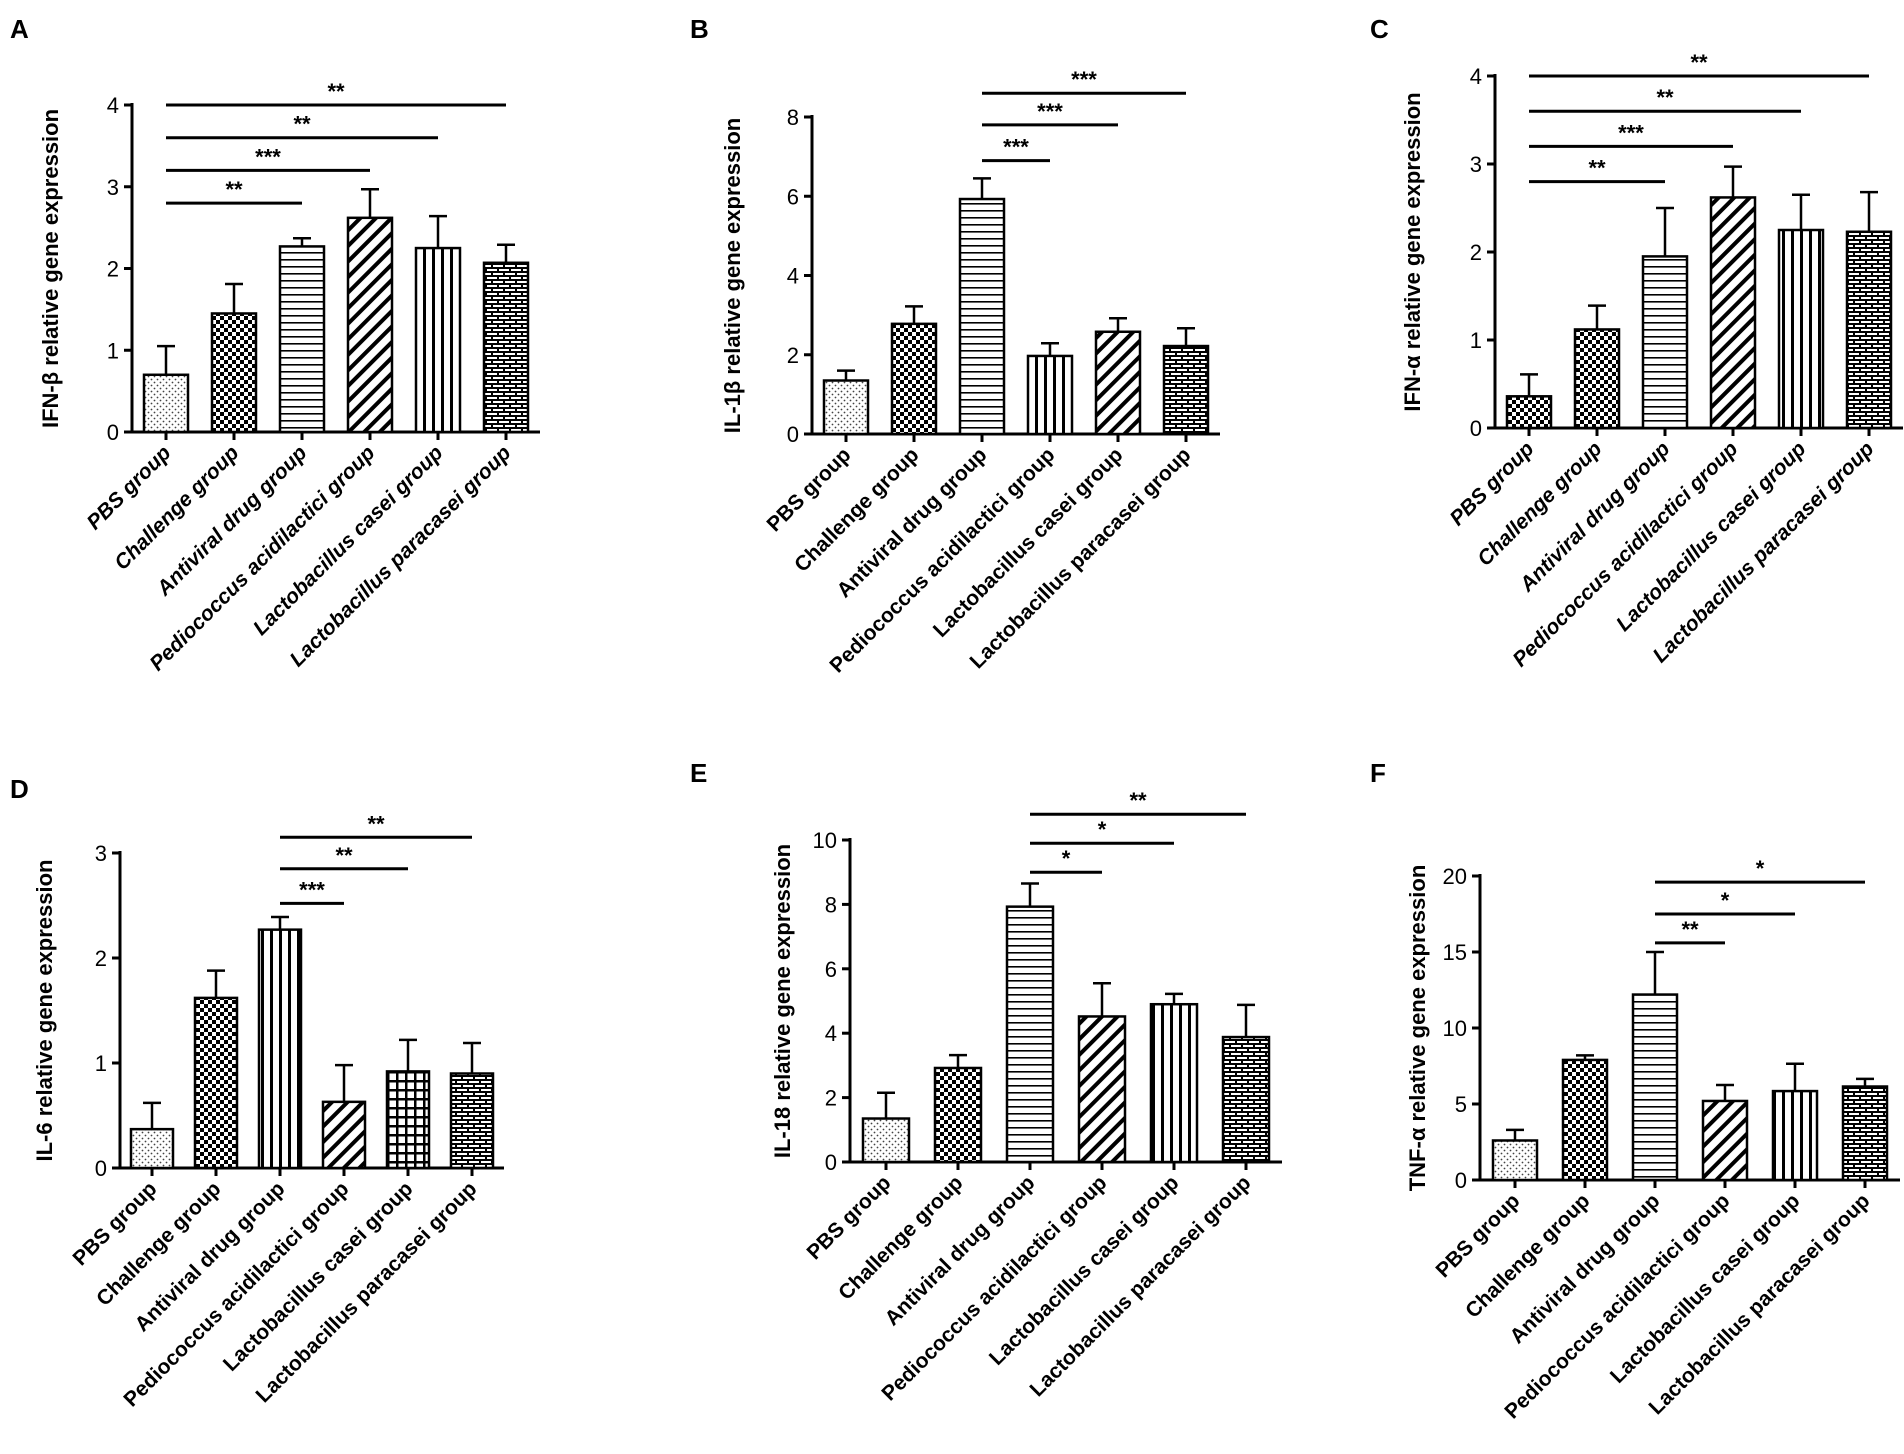  I want to click on y-axis-label: TNF-α relative gene expression, so click(1417, 1028).